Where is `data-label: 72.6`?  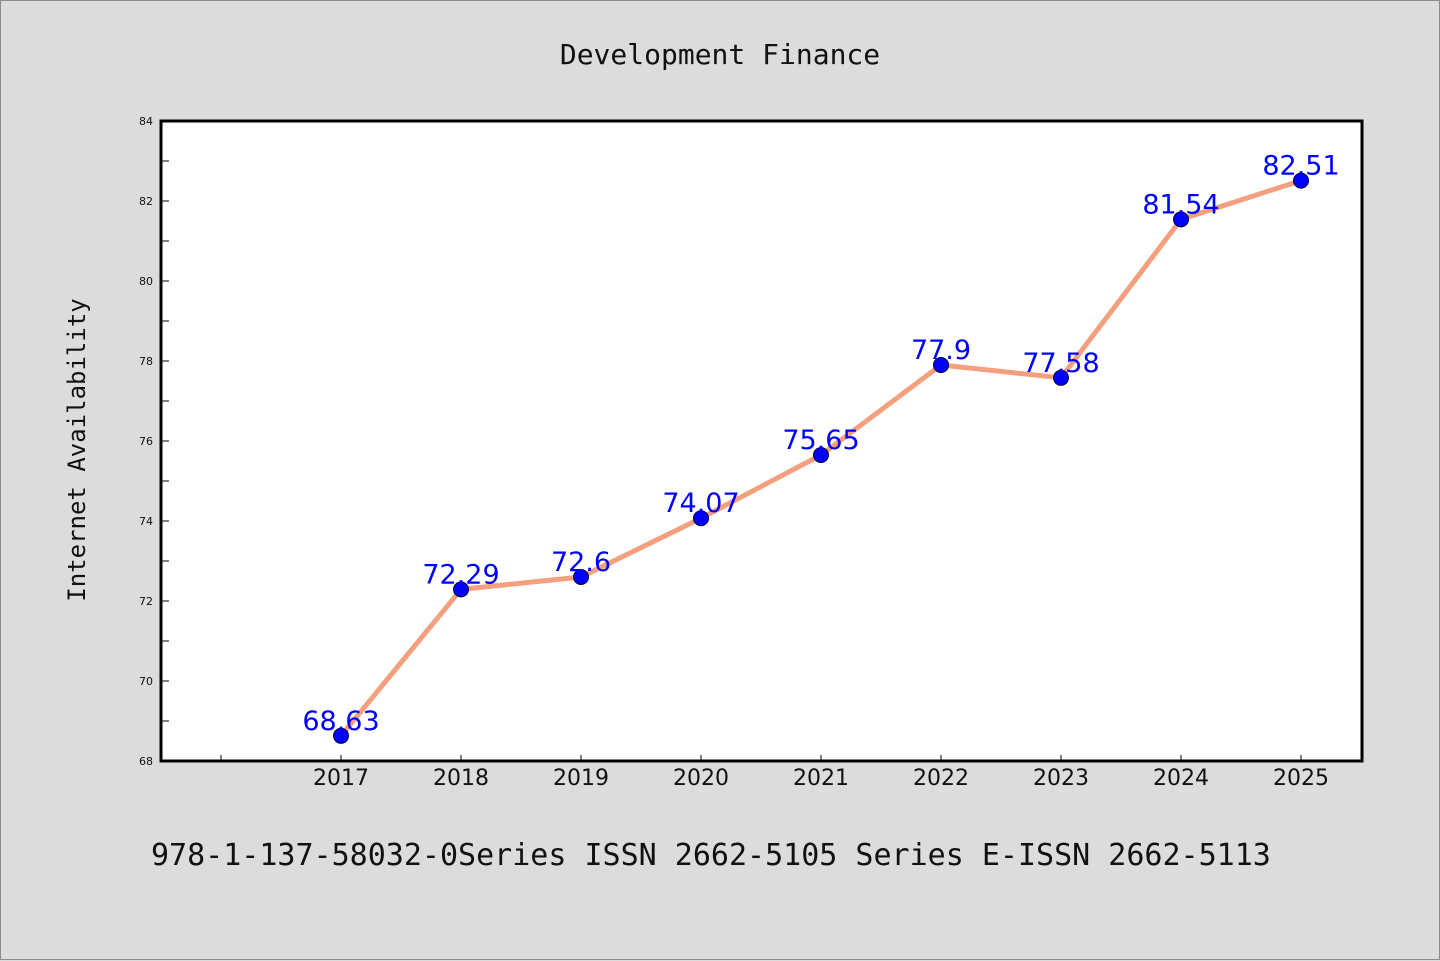 data-label: 72.6 is located at coordinates (581, 562).